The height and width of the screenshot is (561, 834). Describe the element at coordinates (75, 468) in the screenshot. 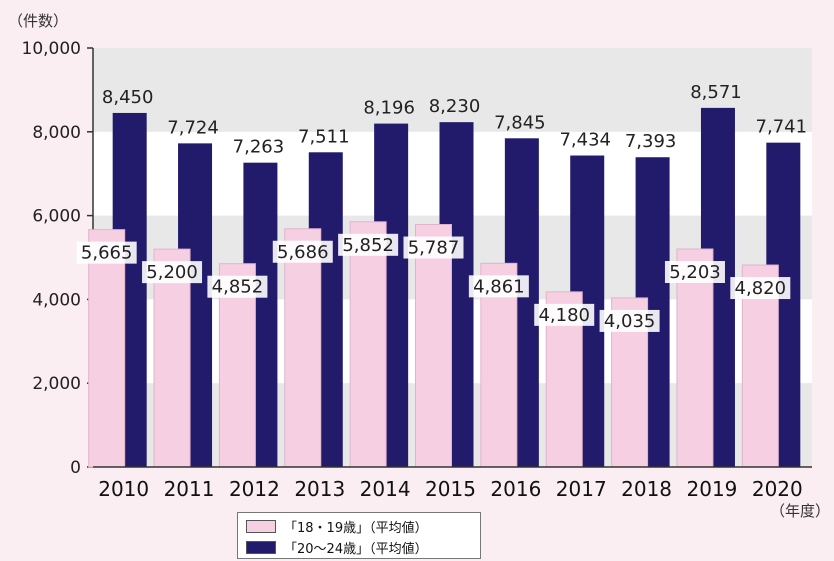

I see `y-tick-label: 0` at that location.